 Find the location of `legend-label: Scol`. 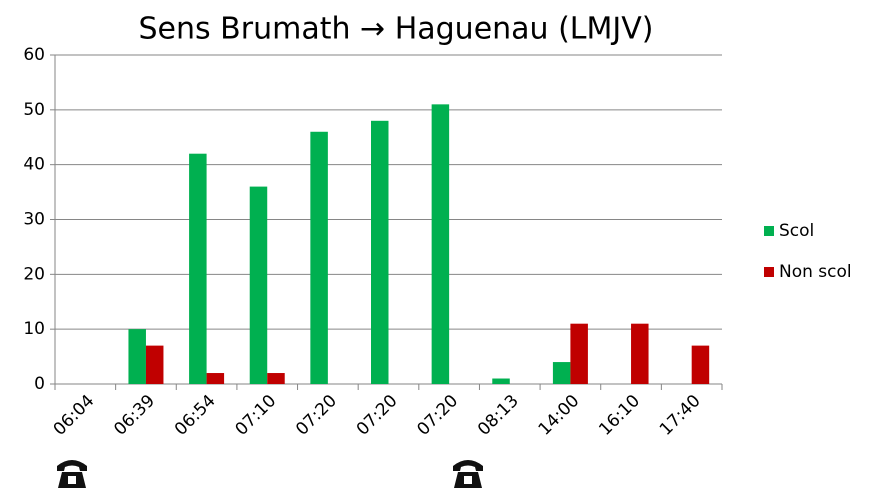

legend-label: Scol is located at coordinates (796, 231).